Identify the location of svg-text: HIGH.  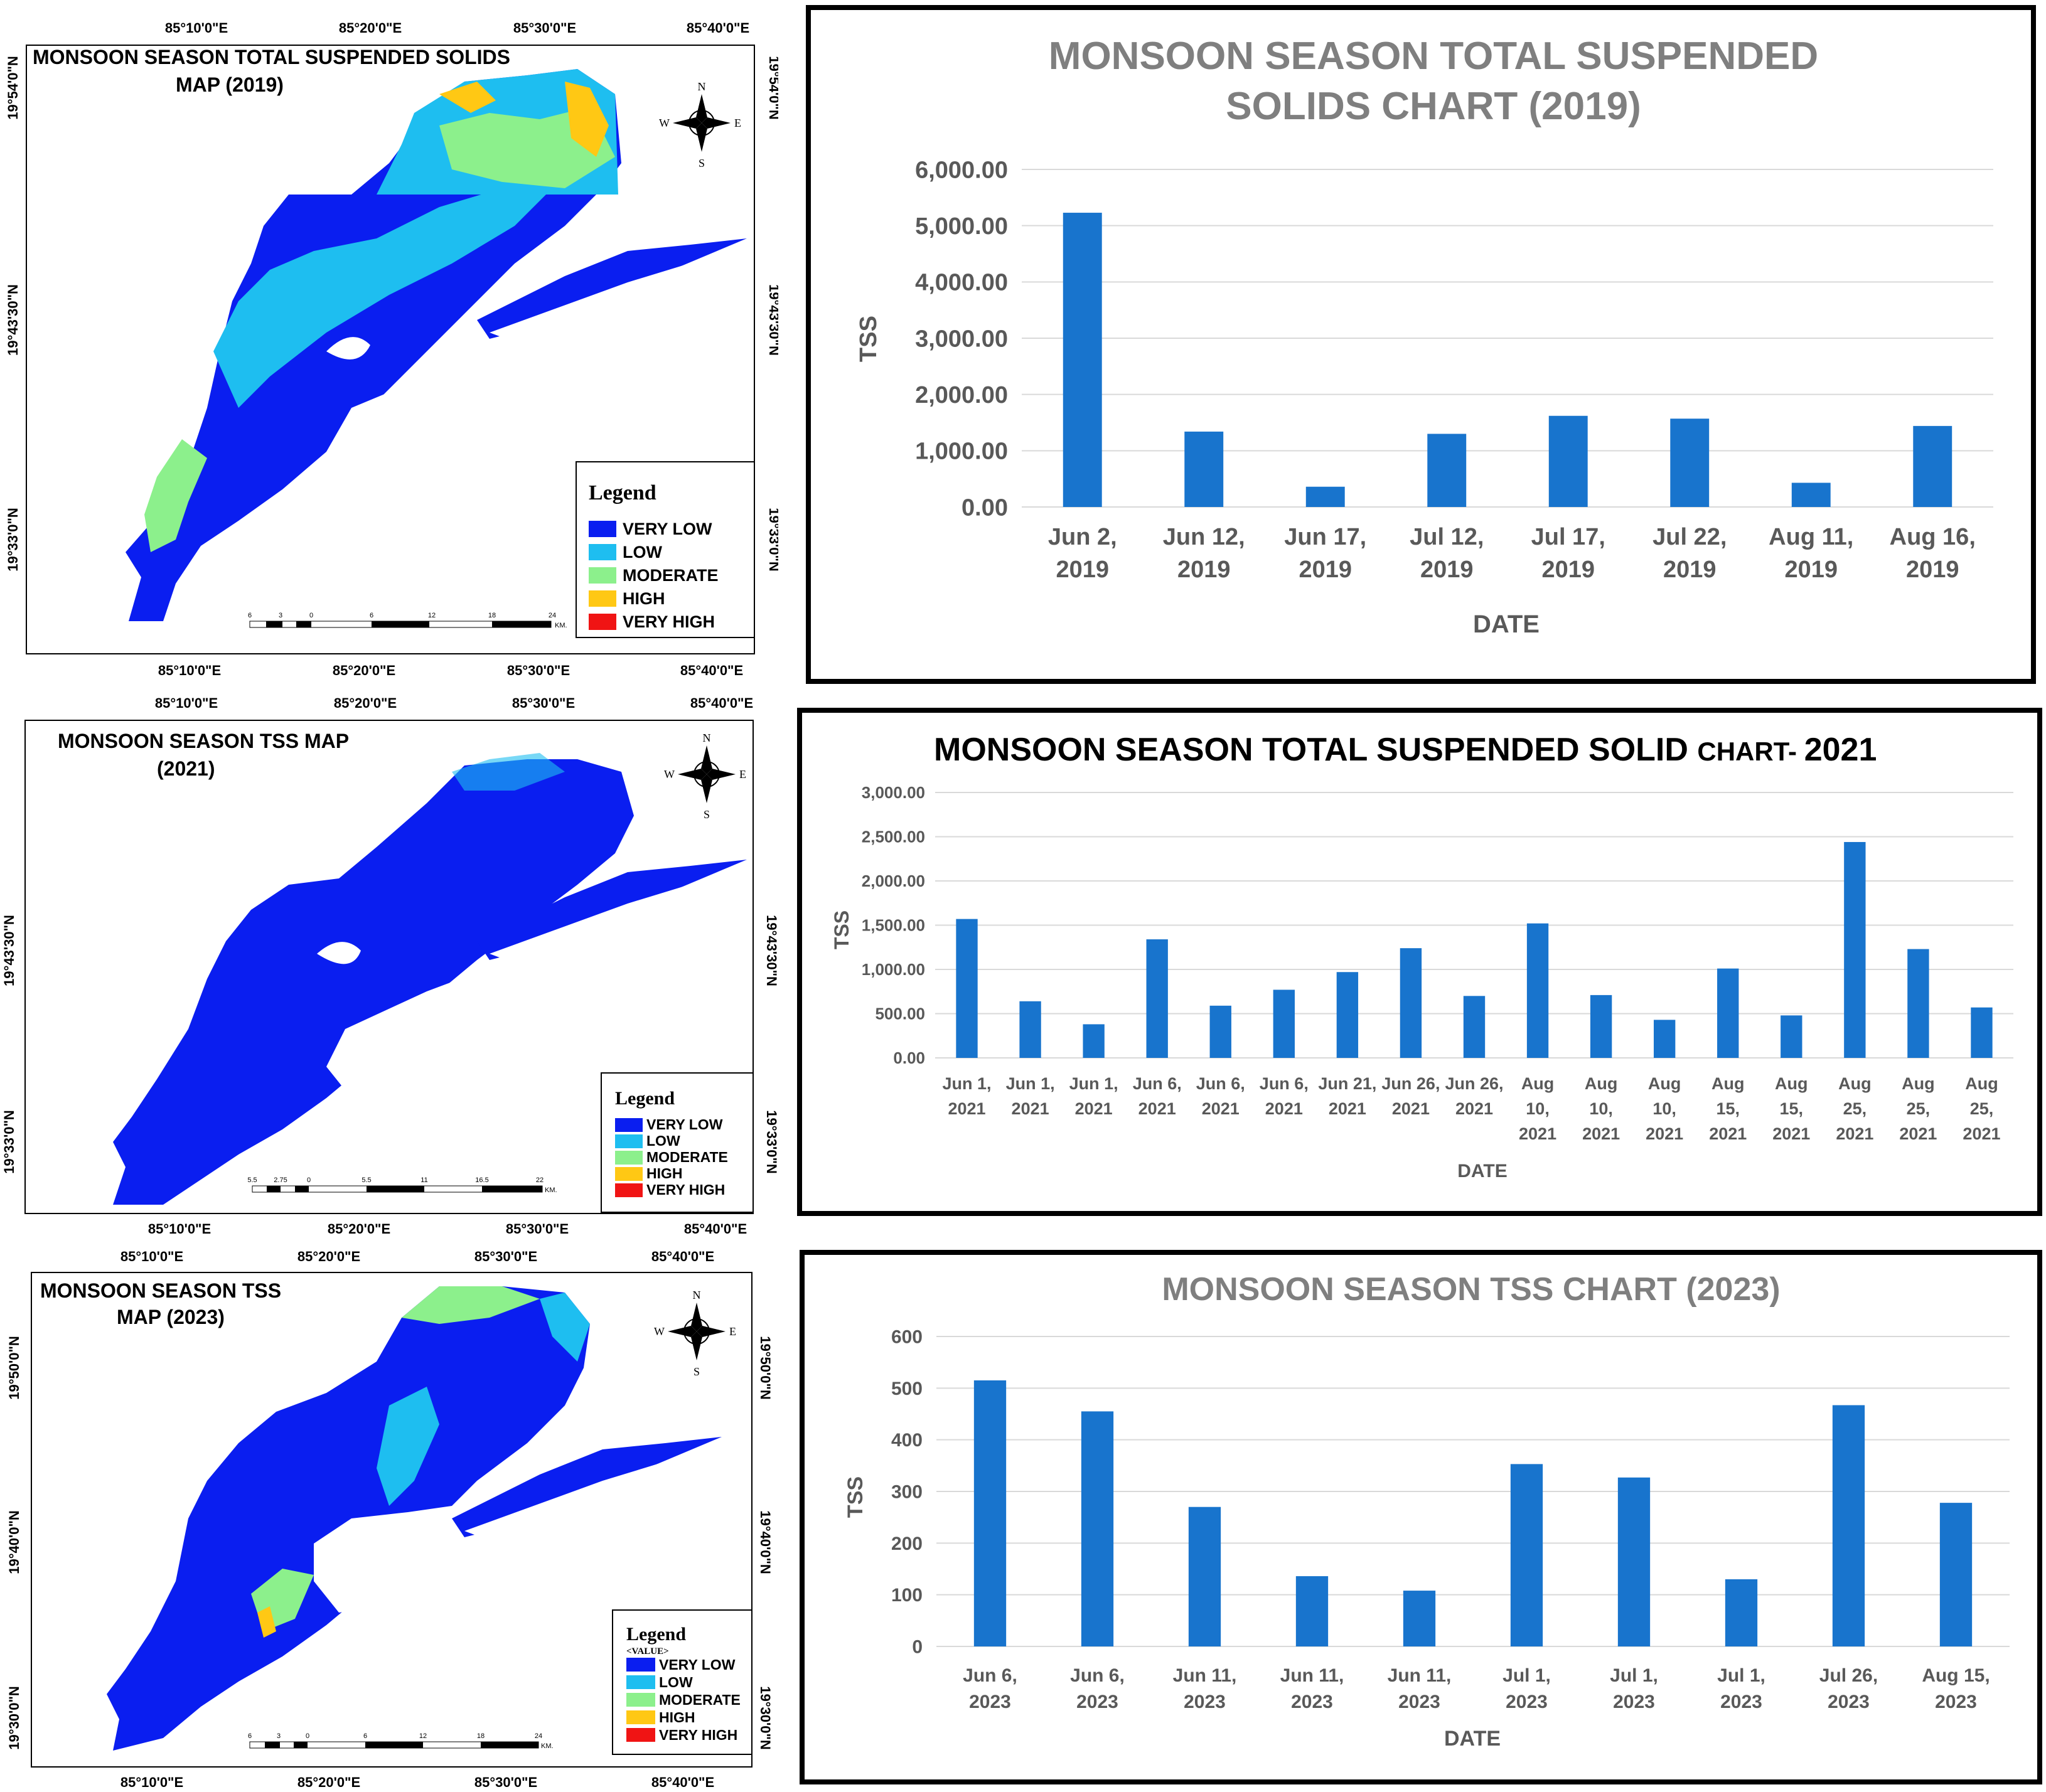
(644, 598).